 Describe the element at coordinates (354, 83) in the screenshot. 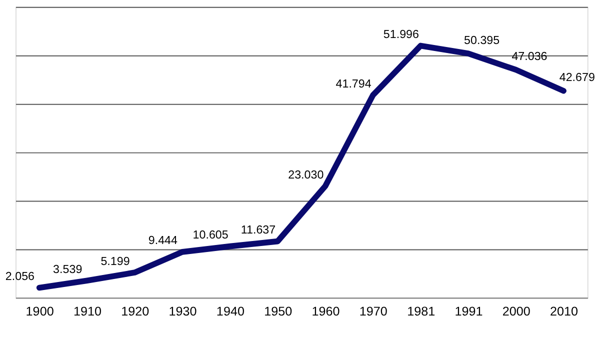

I see `data-label: 41.794` at that location.